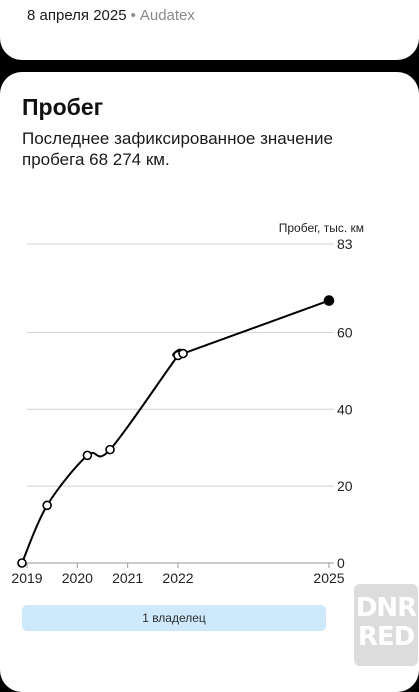 The width and height of the screenshot is (419, 692). I want to click on watermark-line1: DNR, so click(386, 608).